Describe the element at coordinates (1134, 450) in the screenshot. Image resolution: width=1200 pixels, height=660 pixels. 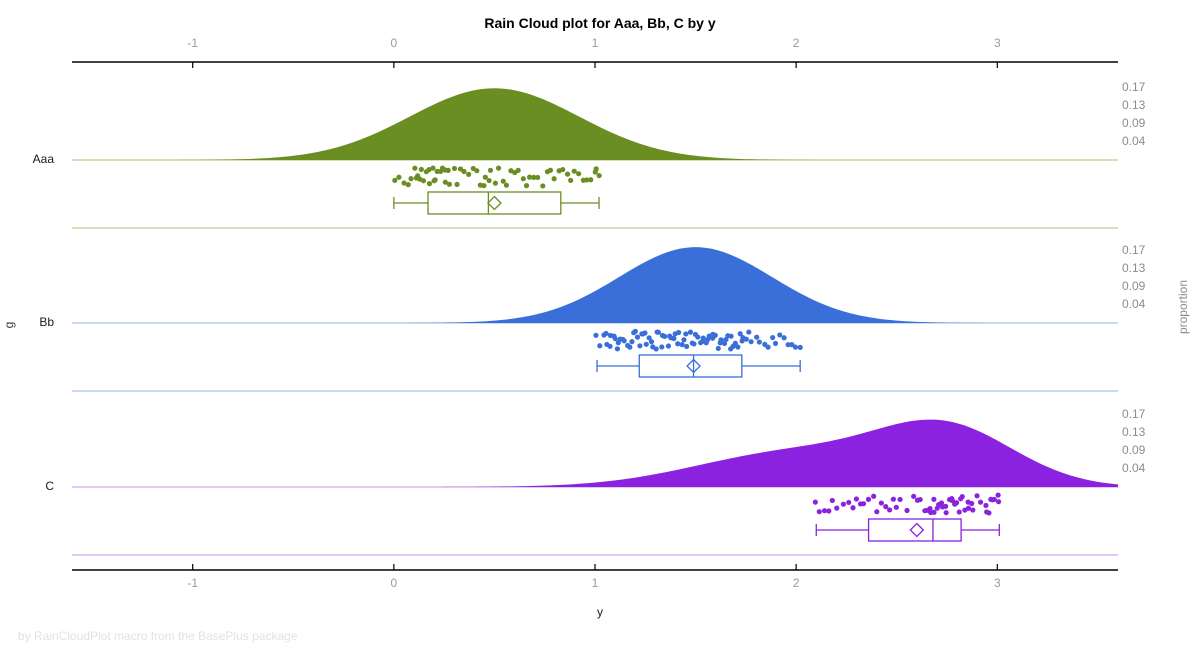
I see `proportion-tick-c-2: 0.09` at that location.